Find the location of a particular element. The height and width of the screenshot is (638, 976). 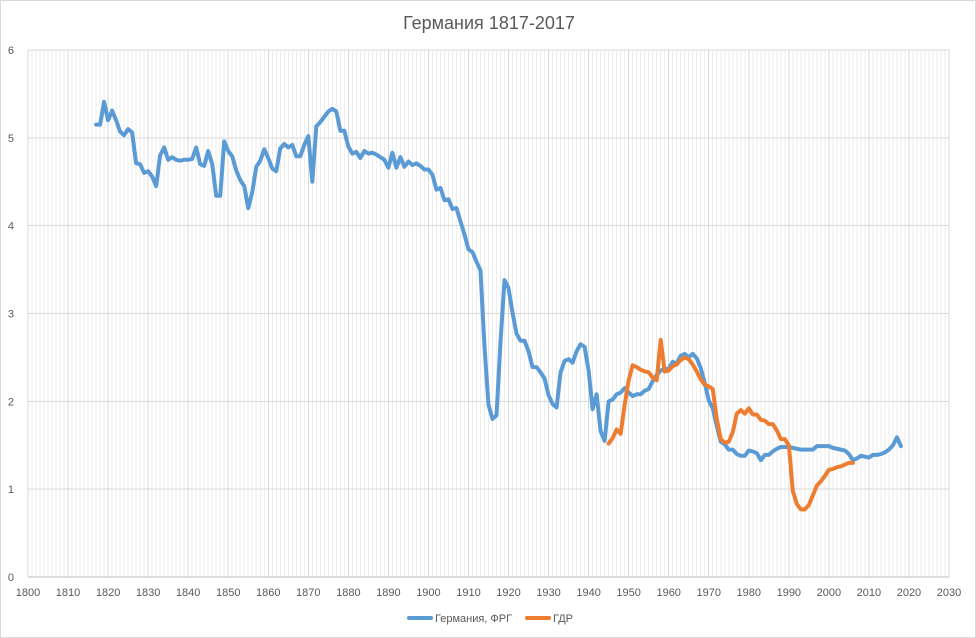

x-tick-label: 2000 is located at coordinates (829, 593).